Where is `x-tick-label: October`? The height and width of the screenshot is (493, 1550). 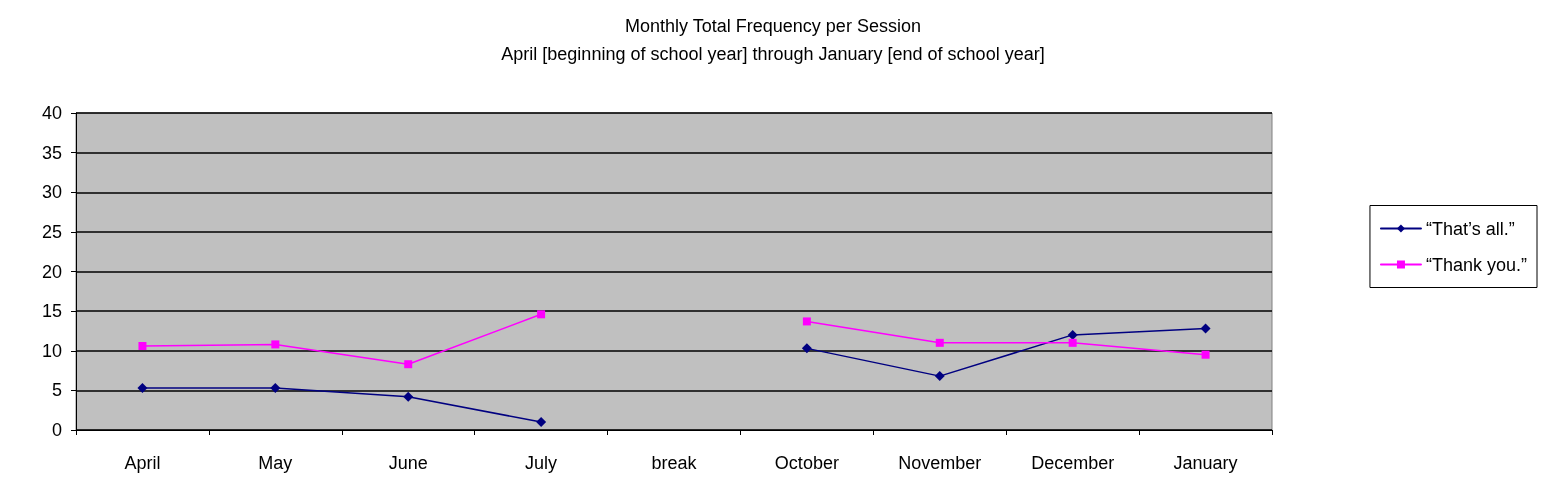 x-tick-label: October is located at coordinates (806, 463).